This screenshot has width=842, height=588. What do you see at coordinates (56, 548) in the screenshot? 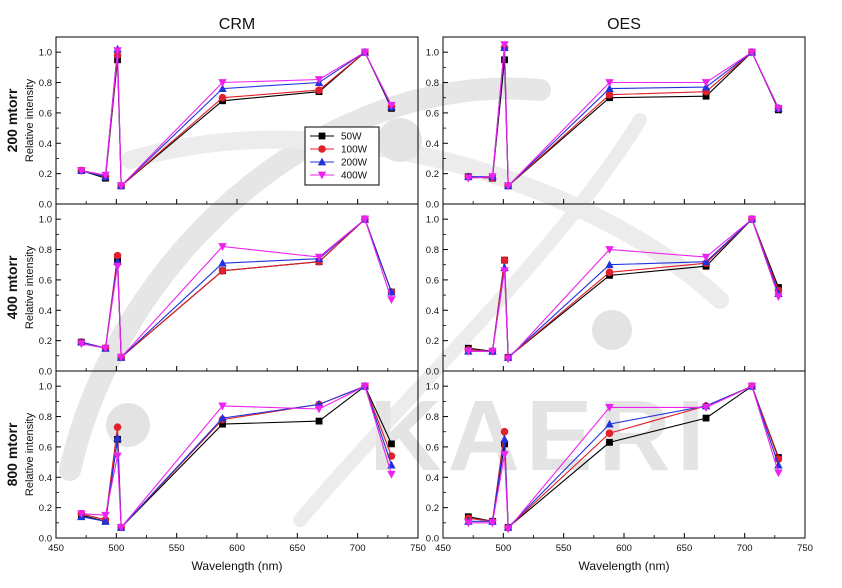
I see `x-tick-label: 450` at bounding box center [56, 548].